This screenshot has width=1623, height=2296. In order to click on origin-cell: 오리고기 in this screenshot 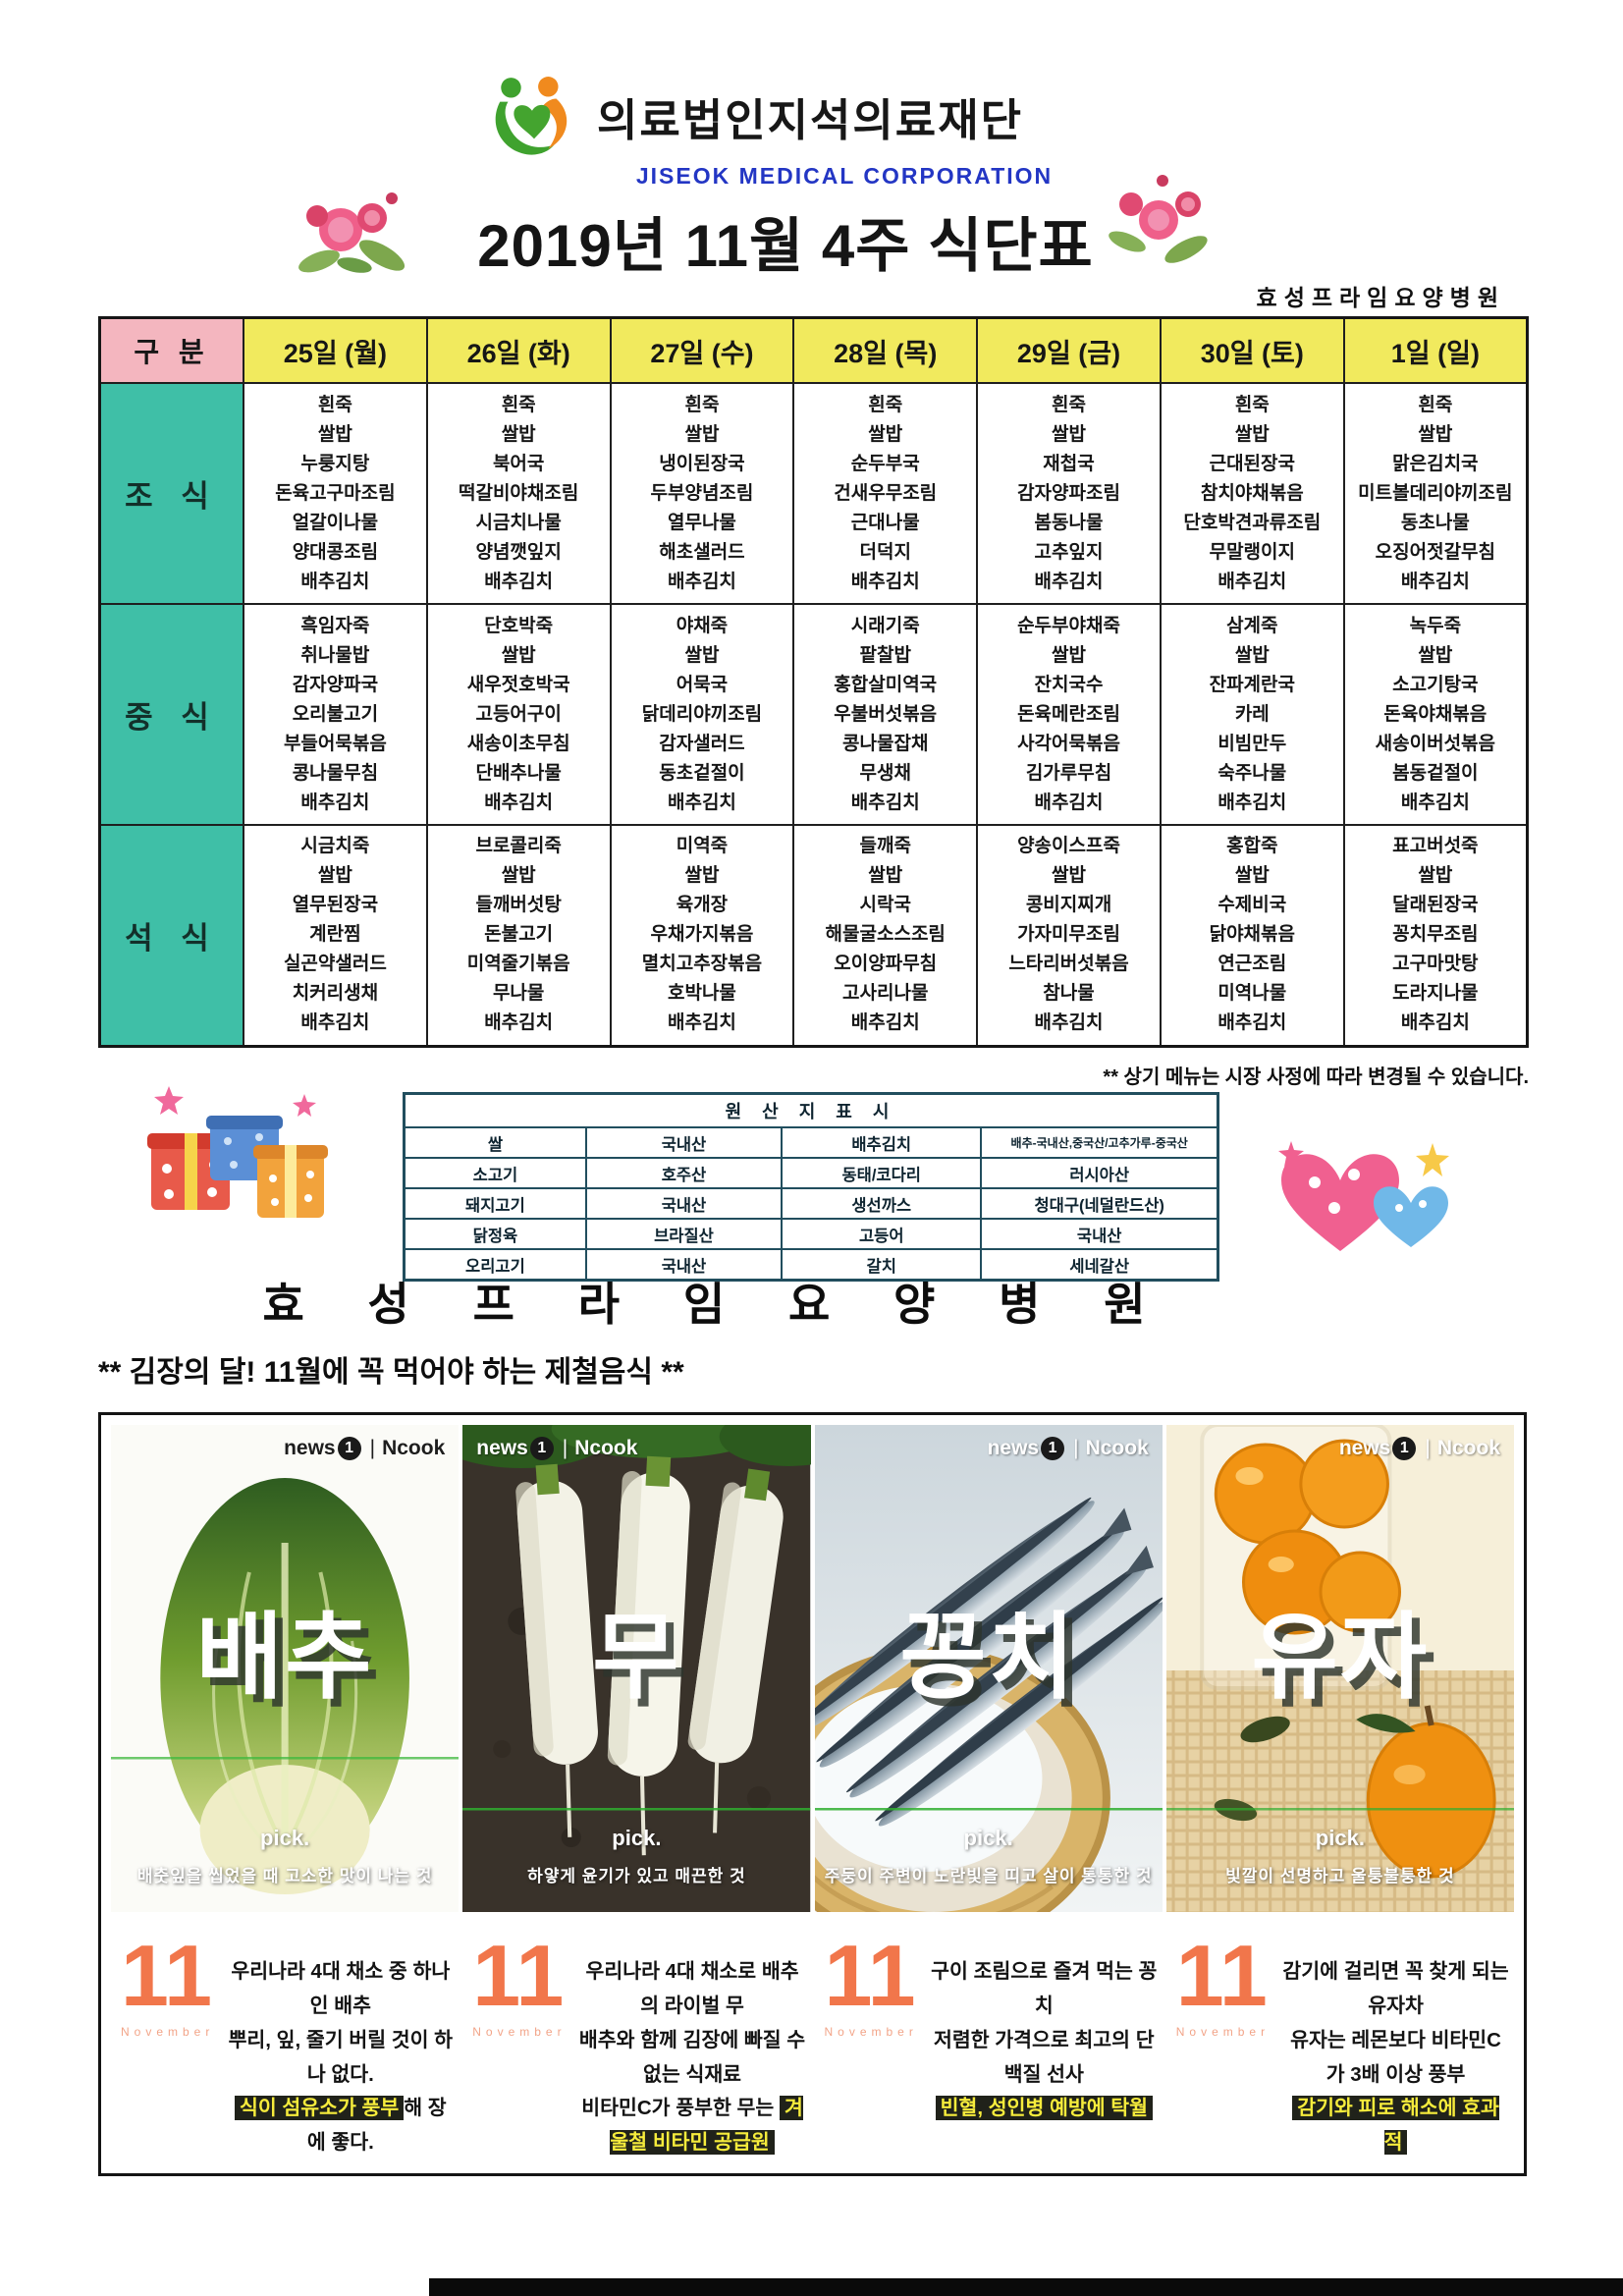, I will do `click(495, 1265)`.